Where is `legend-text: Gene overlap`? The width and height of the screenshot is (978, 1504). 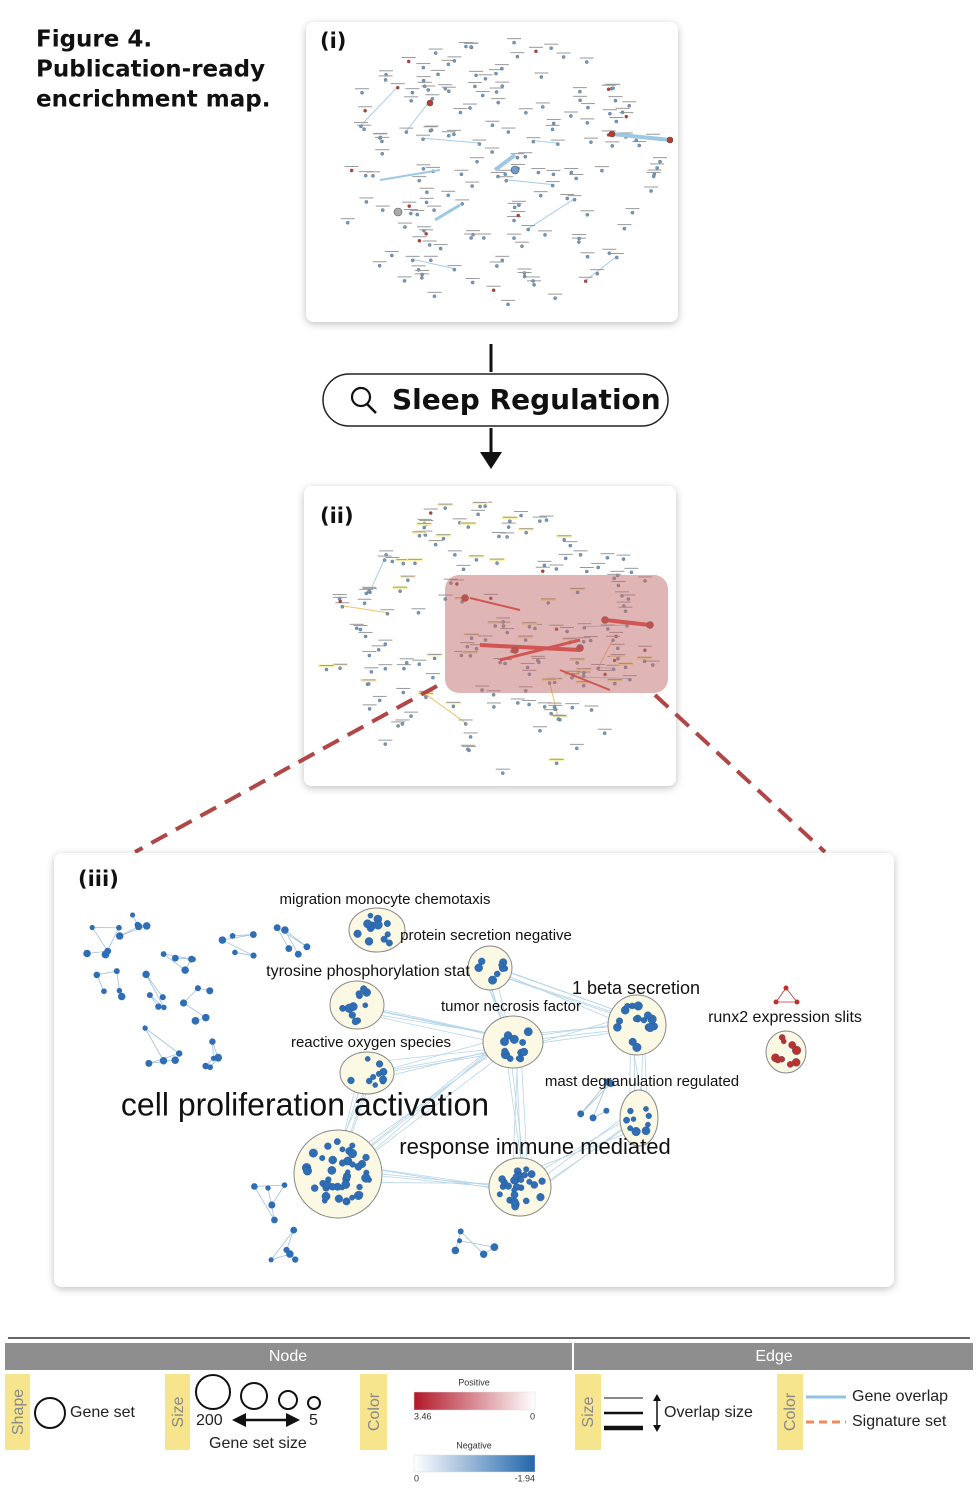 legend-text: Gene overlap is located at coordinates (900, 1396).